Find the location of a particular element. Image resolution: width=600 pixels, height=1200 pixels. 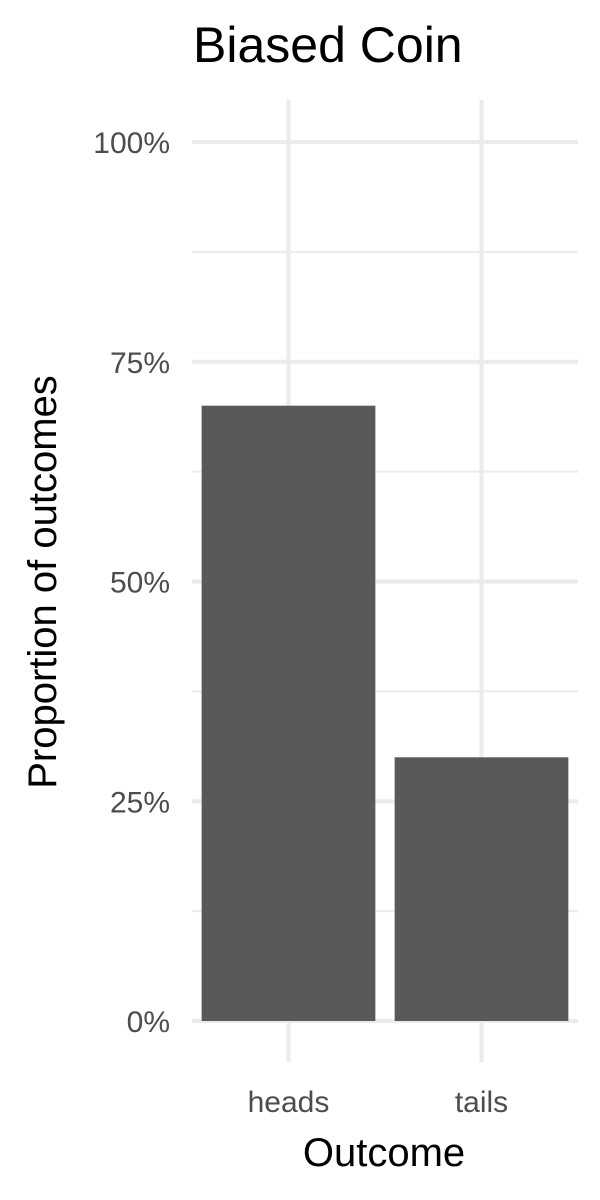

x-tick-label: heads is located at coordinates (289, 1102).